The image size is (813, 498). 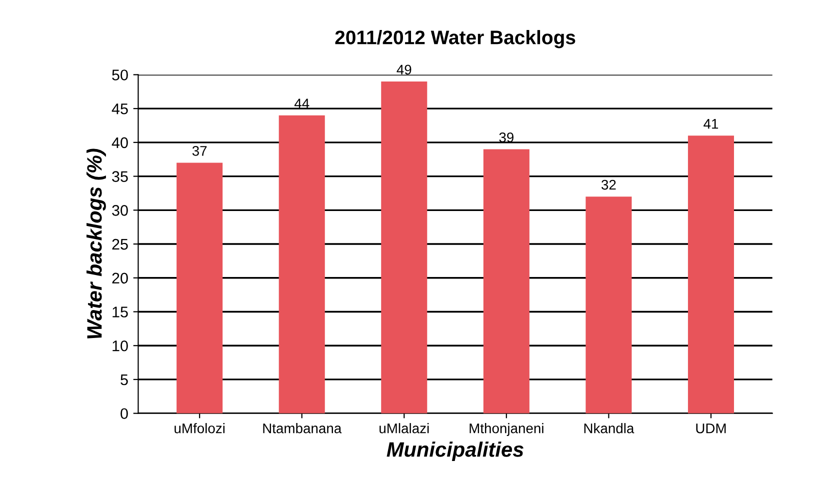 What do you see at coordinates (124, 414) in the screenshot?
I see `y-tick-label: 0` at bounding box center [124, 414].